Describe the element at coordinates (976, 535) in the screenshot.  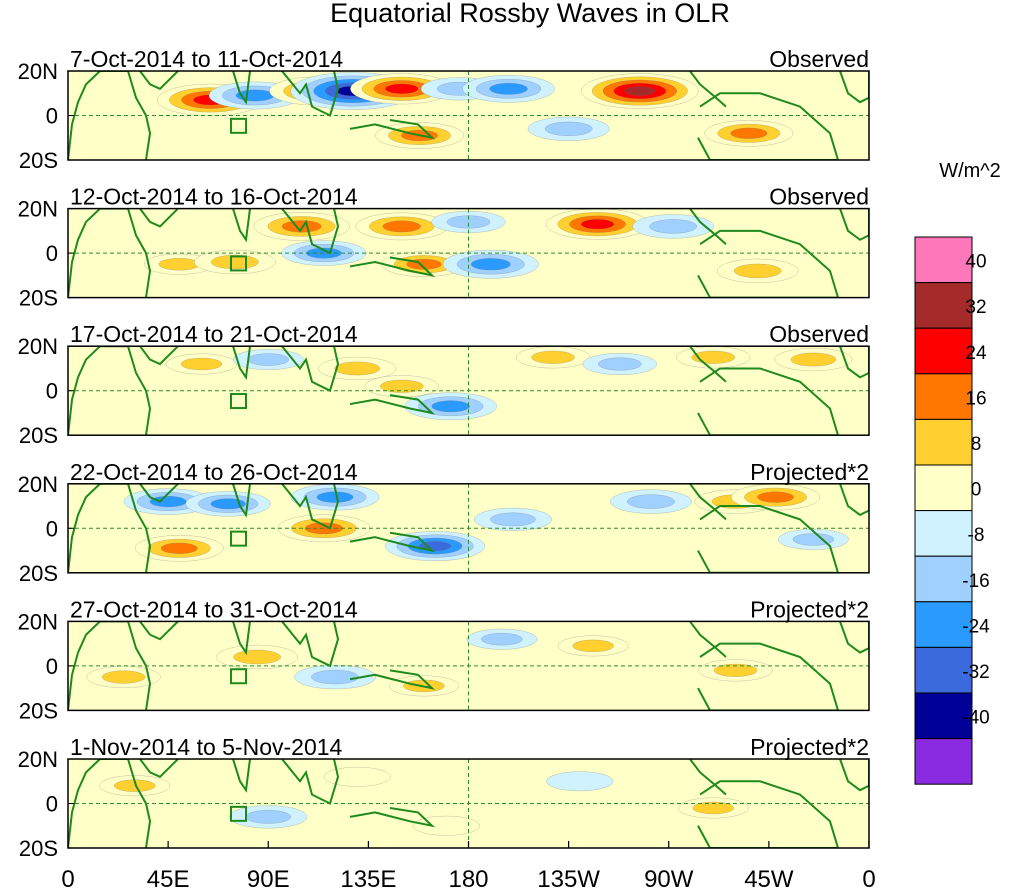
I see `colorbar-label: -8` at that location.